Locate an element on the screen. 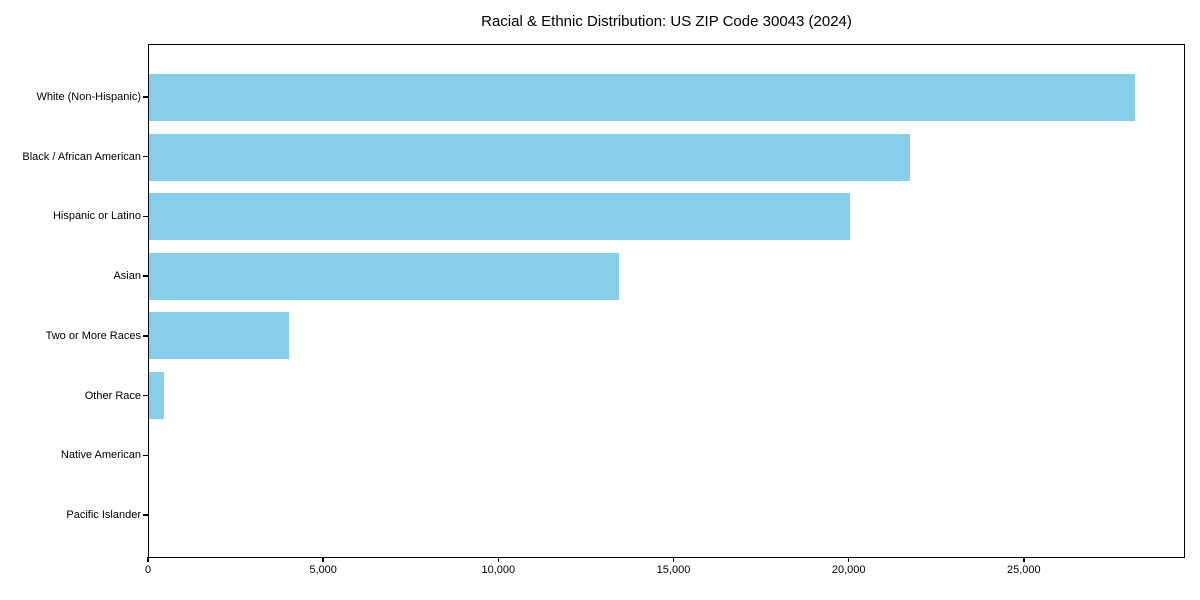 This screenshot has width=1200, height=600. x-tick-label: 5,000 is located at coordinates (323, 570).